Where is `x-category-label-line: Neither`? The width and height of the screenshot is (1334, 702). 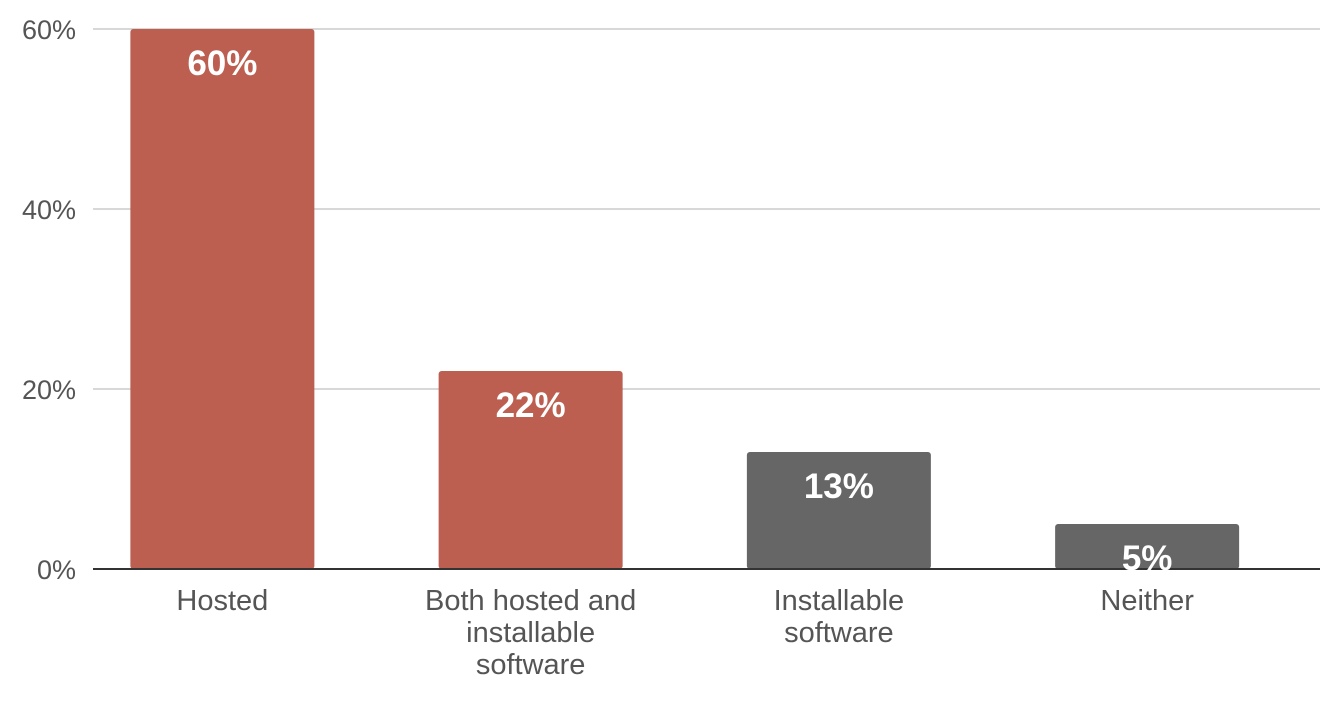
x-category-label-line: Neither is located at coordinates (1147, 601).